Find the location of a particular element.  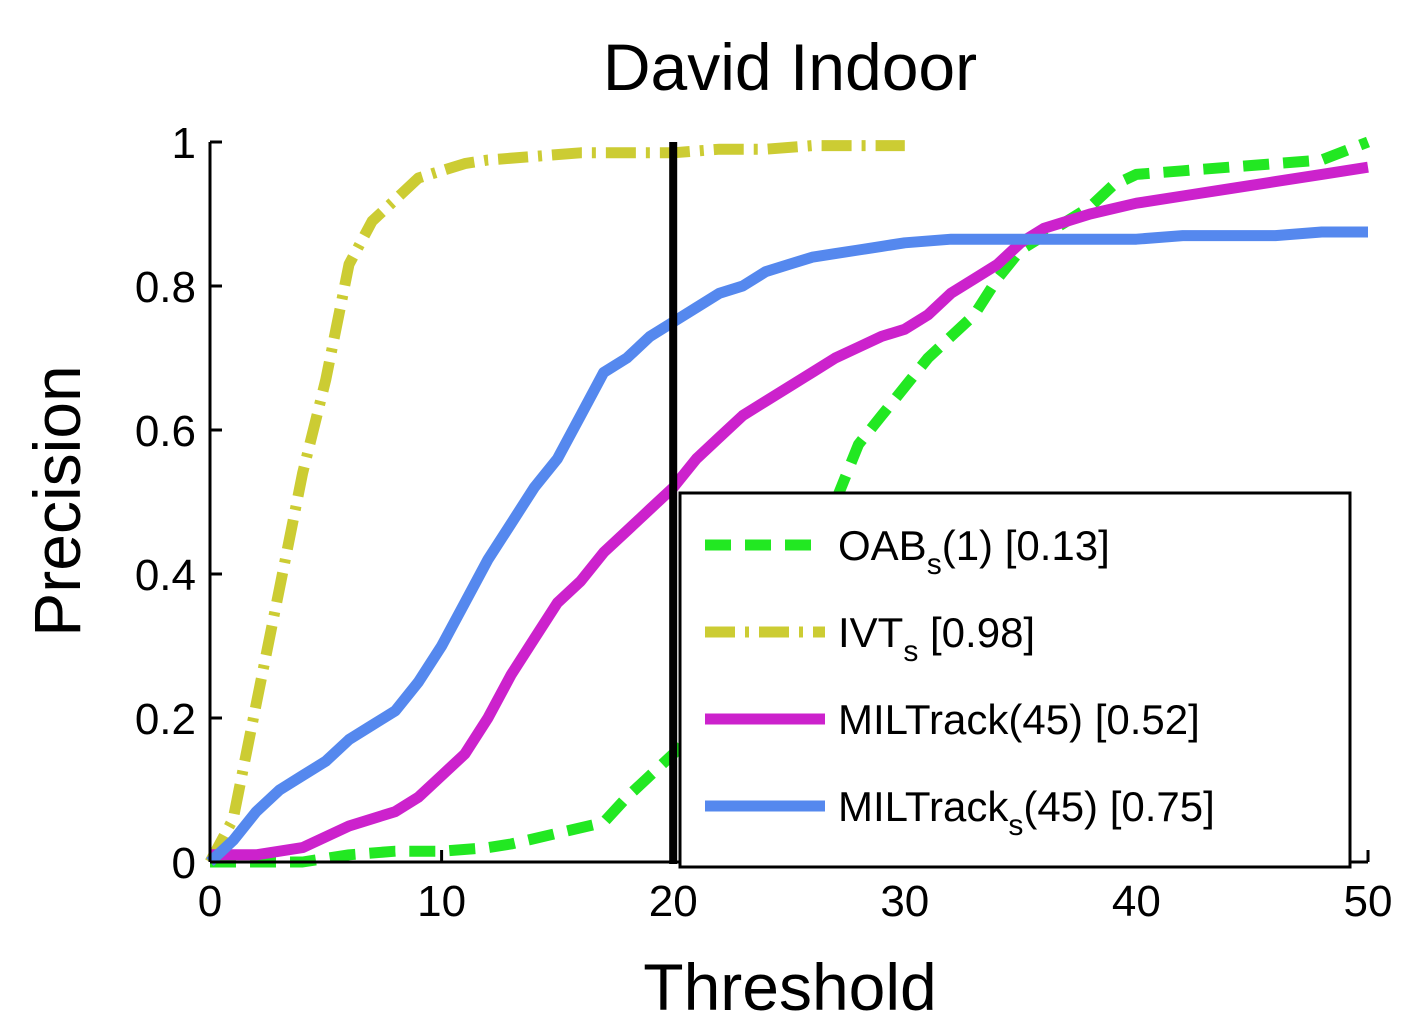

y-tick-label: 0 is located at coordinates (184, 863).